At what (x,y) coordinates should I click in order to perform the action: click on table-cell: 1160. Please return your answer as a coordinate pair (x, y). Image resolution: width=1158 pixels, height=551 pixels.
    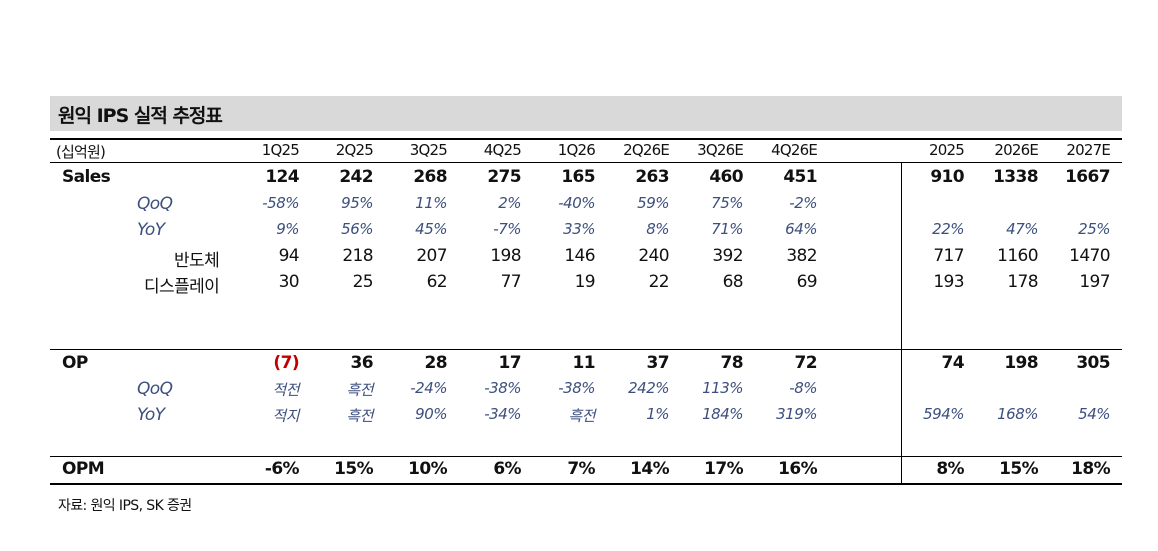
    Looking at the image, I should click on (1017, 256).